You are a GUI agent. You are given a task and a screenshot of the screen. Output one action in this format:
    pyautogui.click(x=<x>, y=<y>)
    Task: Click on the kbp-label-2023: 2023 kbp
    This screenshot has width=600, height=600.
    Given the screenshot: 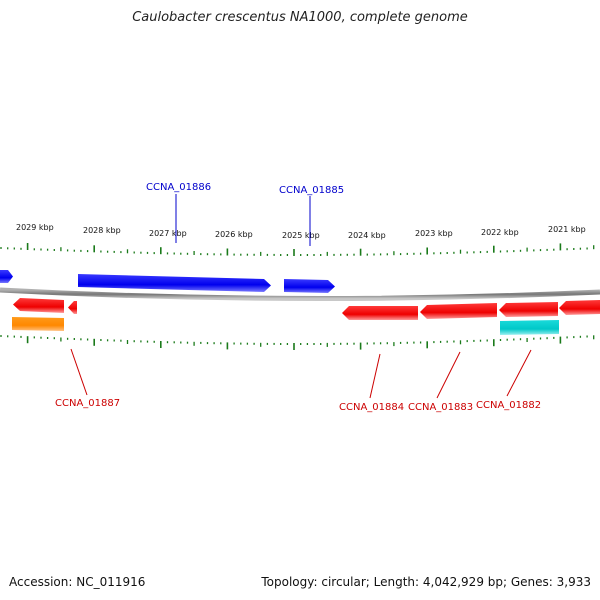 What is the action you would take?
    pyautogui.click(x=434, y=233)
    